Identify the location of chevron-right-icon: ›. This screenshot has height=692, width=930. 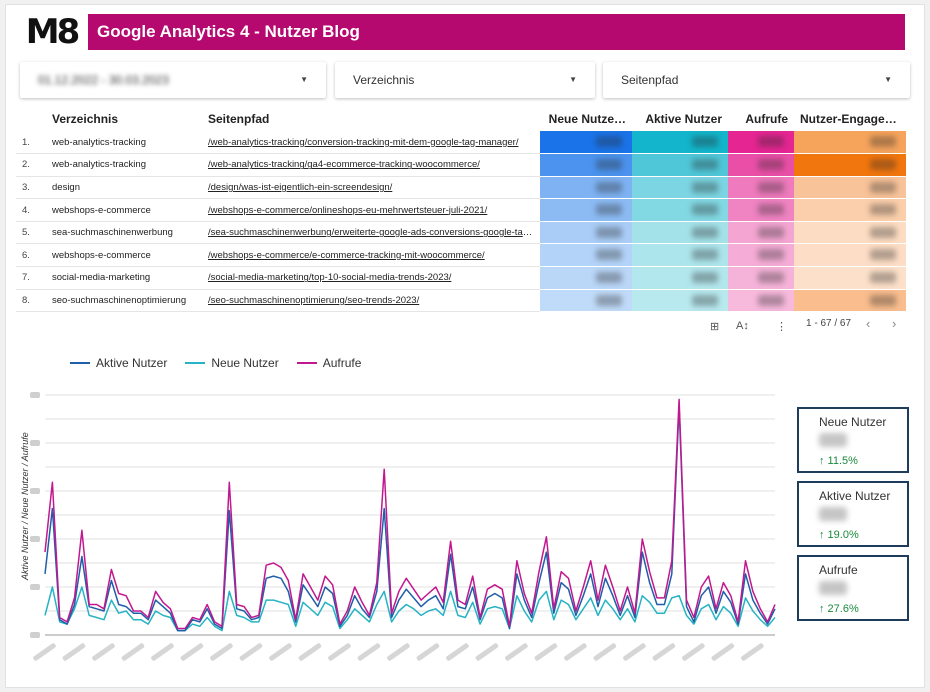
(894, 323).